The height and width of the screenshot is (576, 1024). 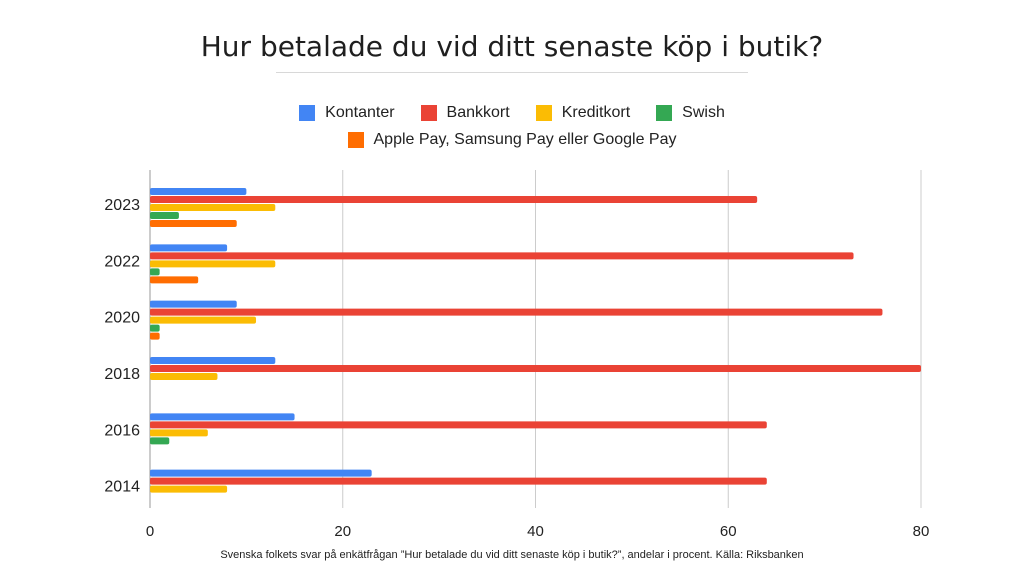 I want to click on bar-2016-bankkort, so click(x=458, y=425).